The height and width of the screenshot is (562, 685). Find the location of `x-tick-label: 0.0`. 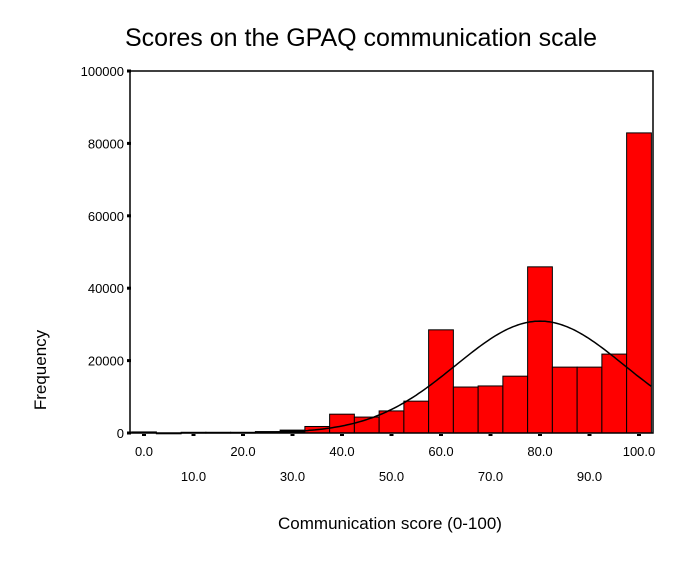

x-tick-label: 0.0 is located at coordinates (144, 451).